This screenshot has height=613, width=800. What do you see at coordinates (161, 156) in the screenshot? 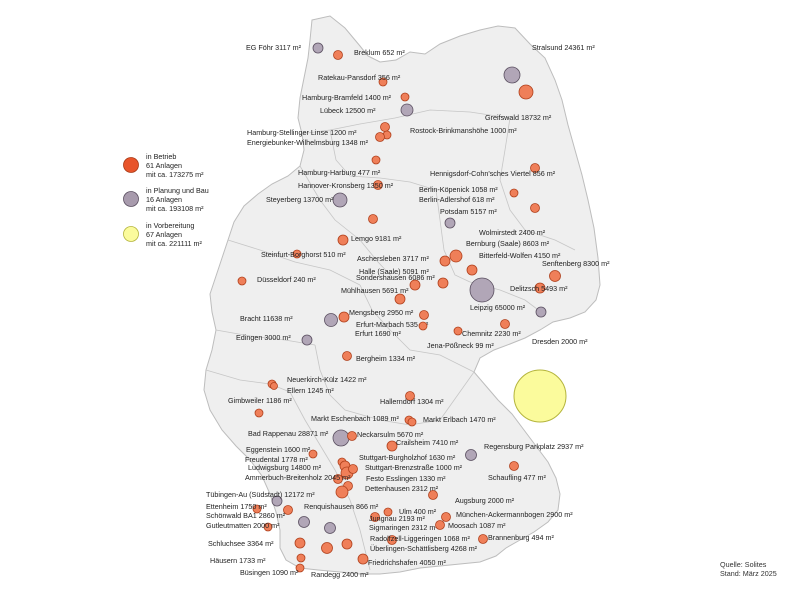
I see `legend-betrieb-line1: in Betrieb` at bounding box center [161, 156].